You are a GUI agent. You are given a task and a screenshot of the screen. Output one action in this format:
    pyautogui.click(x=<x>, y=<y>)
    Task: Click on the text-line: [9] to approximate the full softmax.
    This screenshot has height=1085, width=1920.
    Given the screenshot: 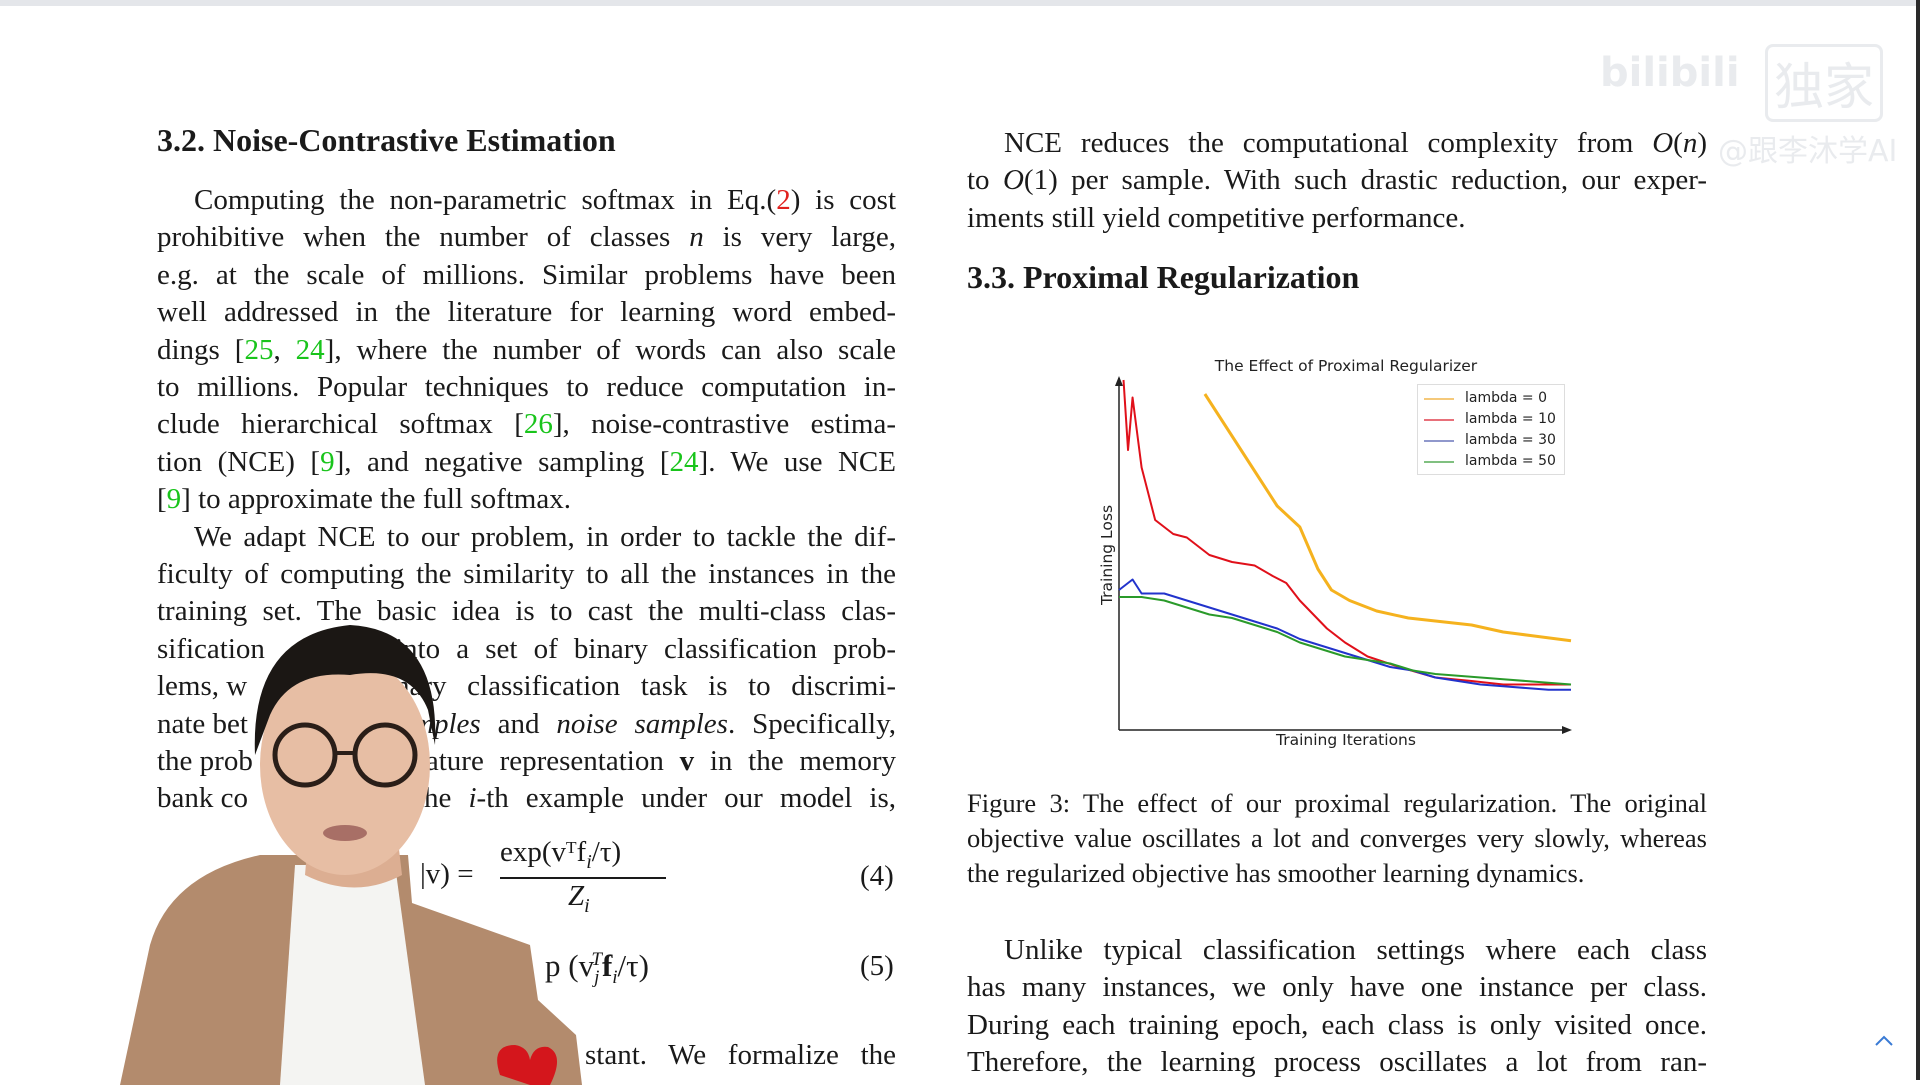 What is the action you would take?
    pyautogui.click(x=526, y=499)
    